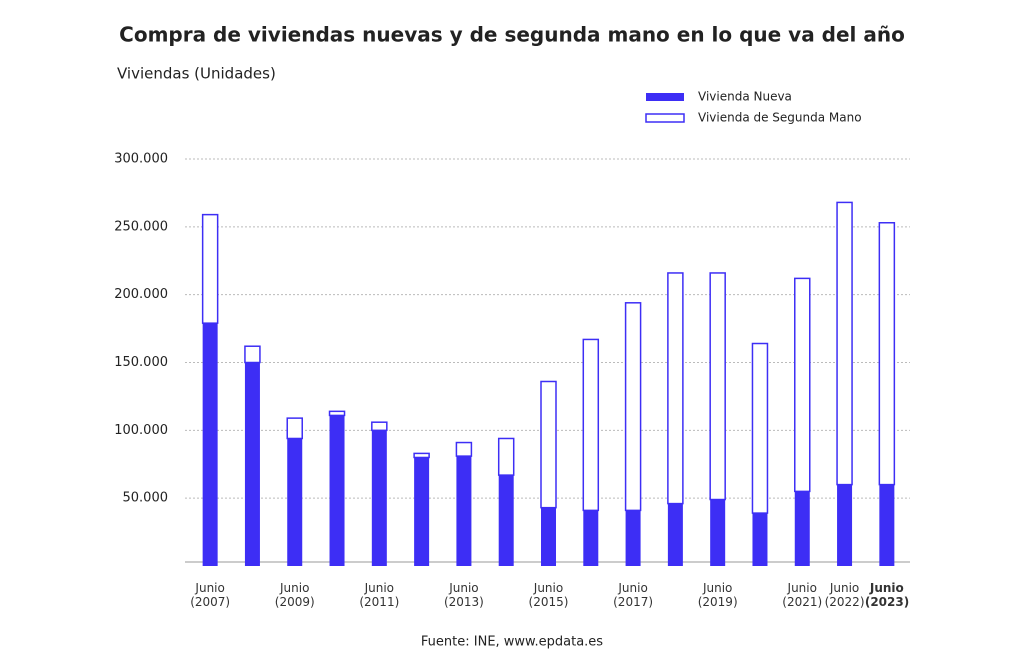 Image resolution: width=1024 pixels, height=664 pixels. I want to click on x-tick-label: Junio (2013), so click(463, 595).